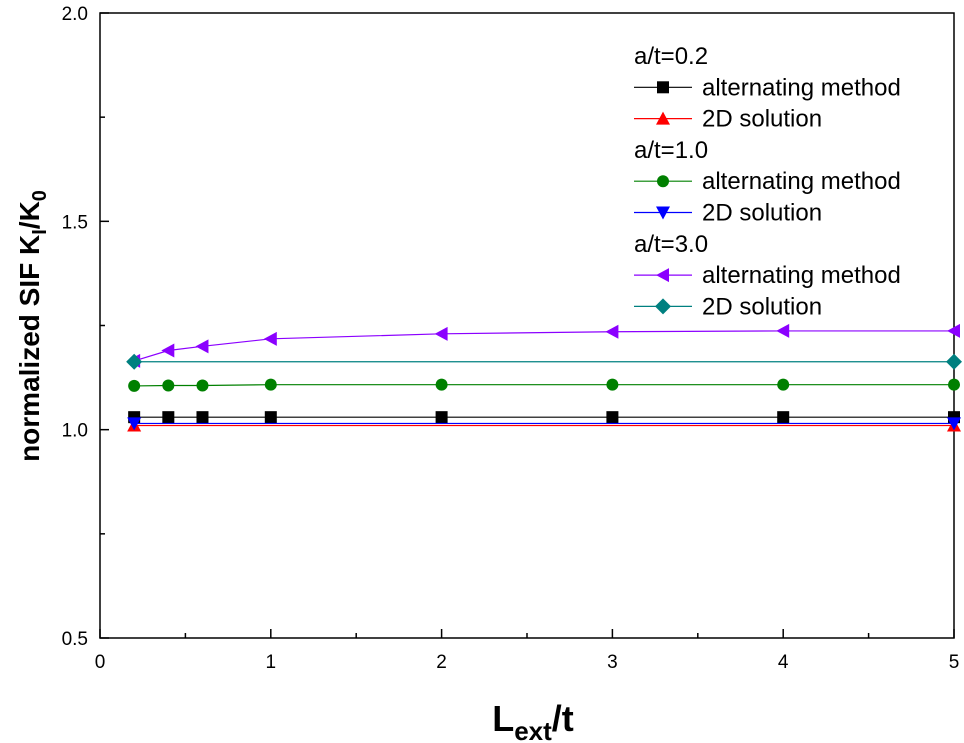  Describe the element at coordinates (29, 215) in the screenshot. I see `y-axis-label-part2: /K` at that location.